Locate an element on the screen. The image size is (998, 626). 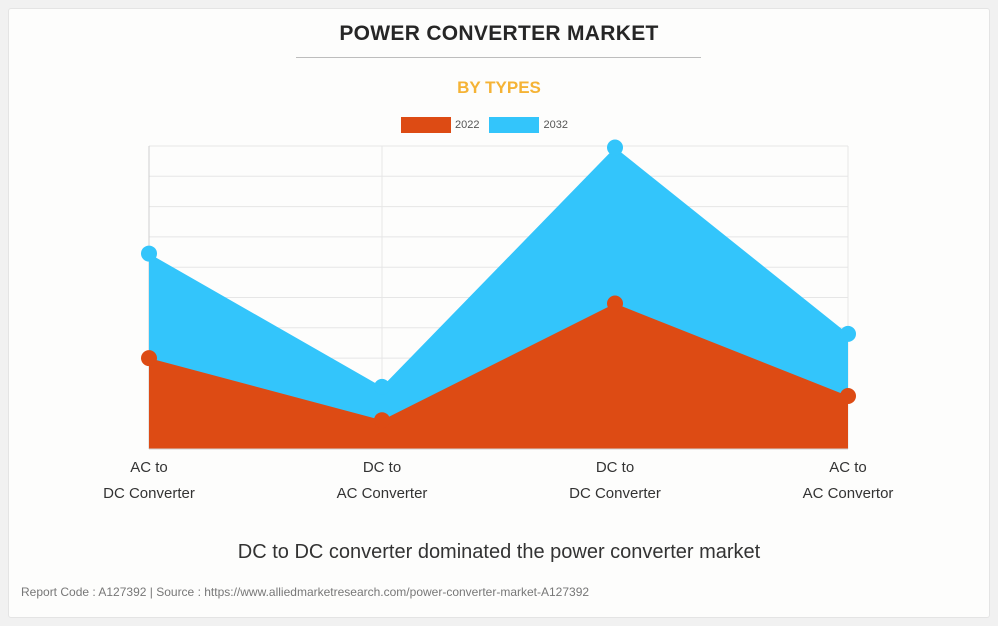
legend-label-2022: 2022 is located at coordinates (467, 125).